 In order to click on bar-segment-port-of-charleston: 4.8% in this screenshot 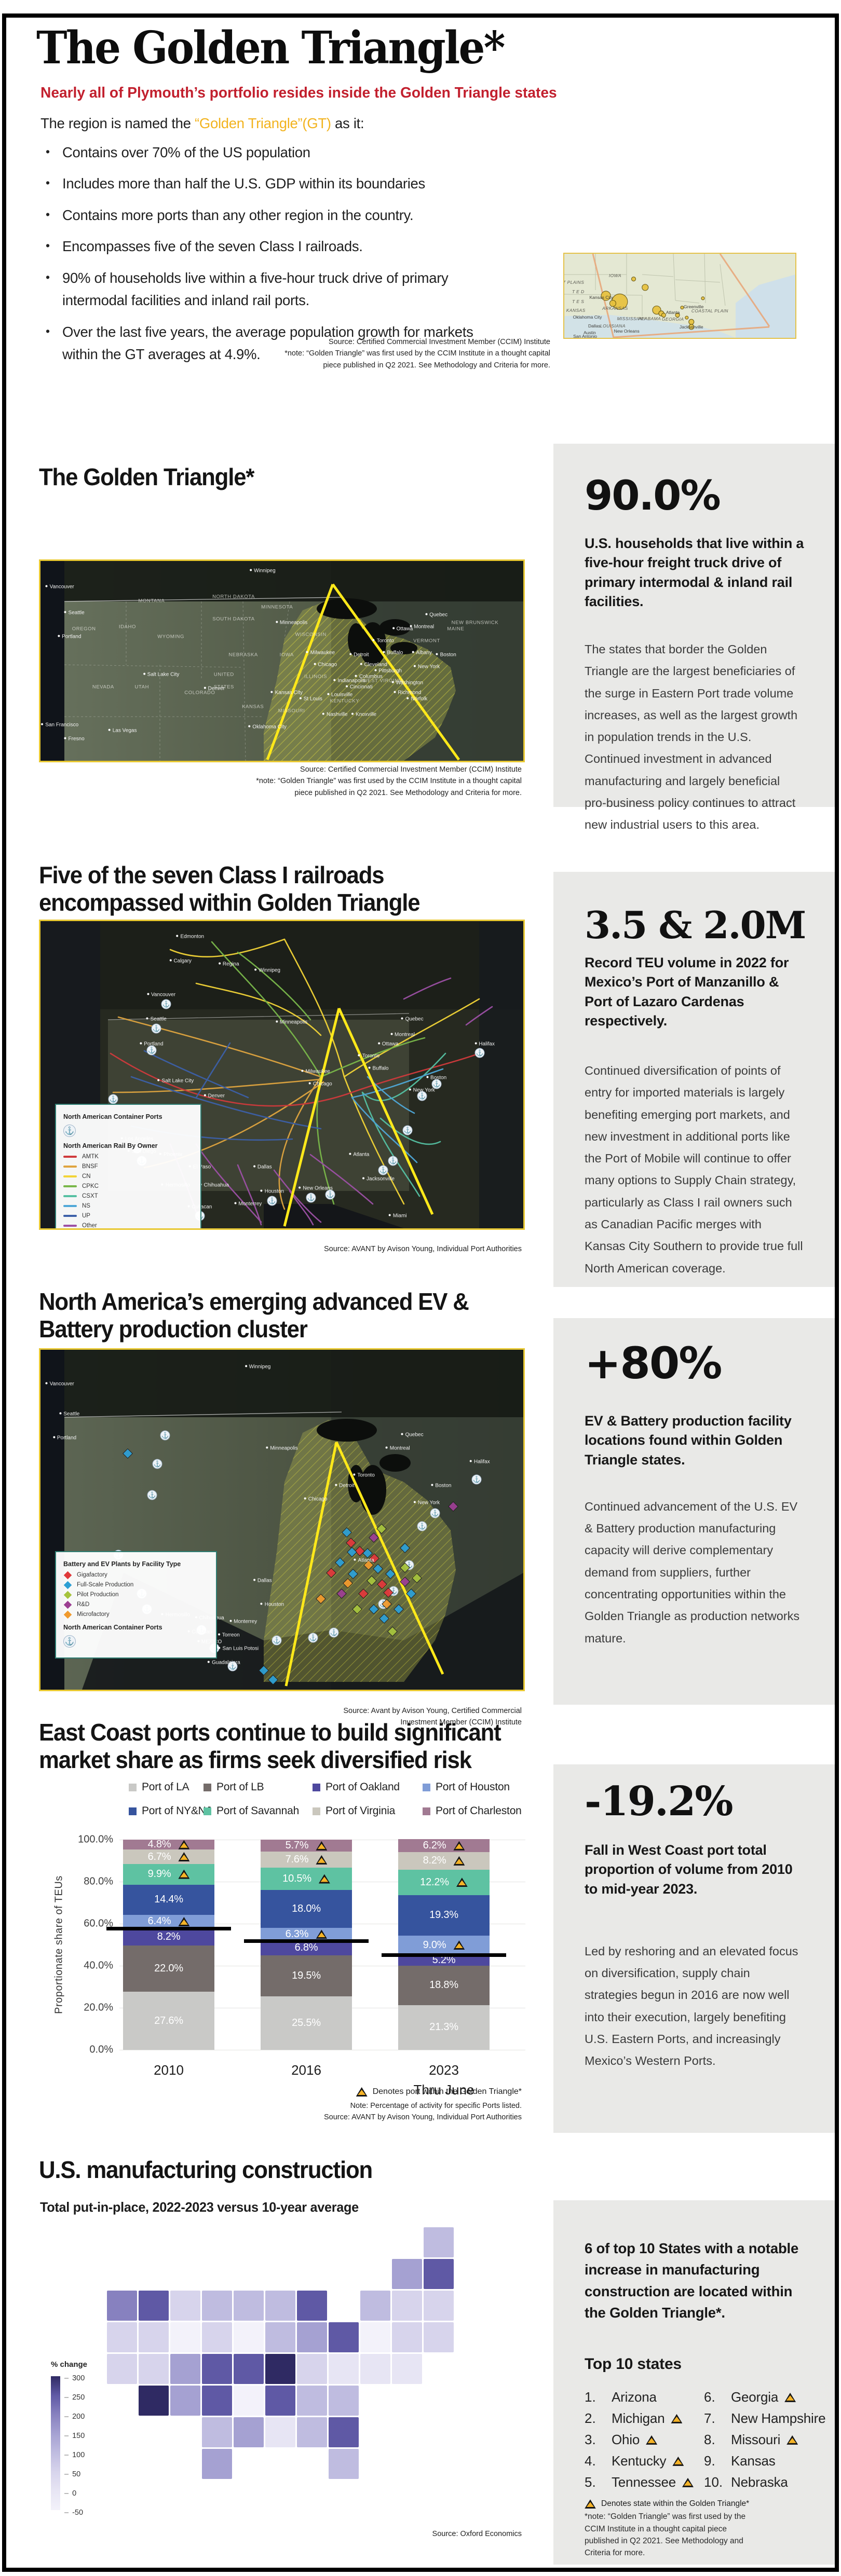, I will do `click(168, 1844)`.